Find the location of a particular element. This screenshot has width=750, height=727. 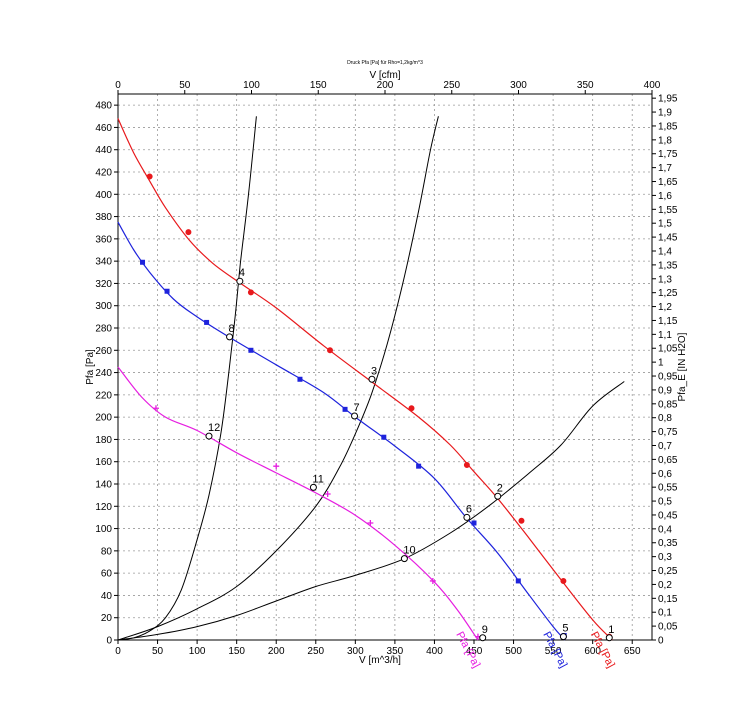

operating-point-label: 10 is located at coordinates (409, 551).